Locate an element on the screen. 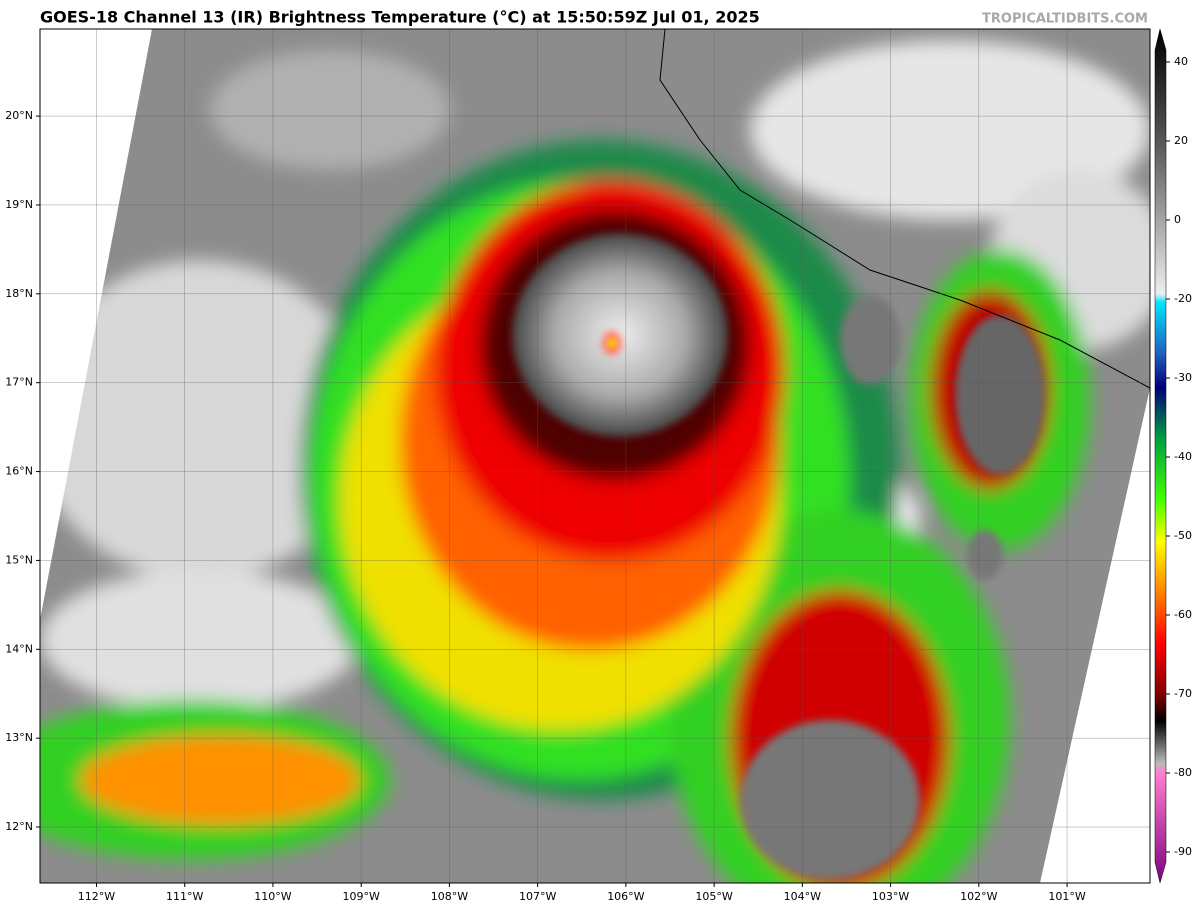 This screenshot has width=1200, height=910. colorbar is located at coordinates (1160, 456).